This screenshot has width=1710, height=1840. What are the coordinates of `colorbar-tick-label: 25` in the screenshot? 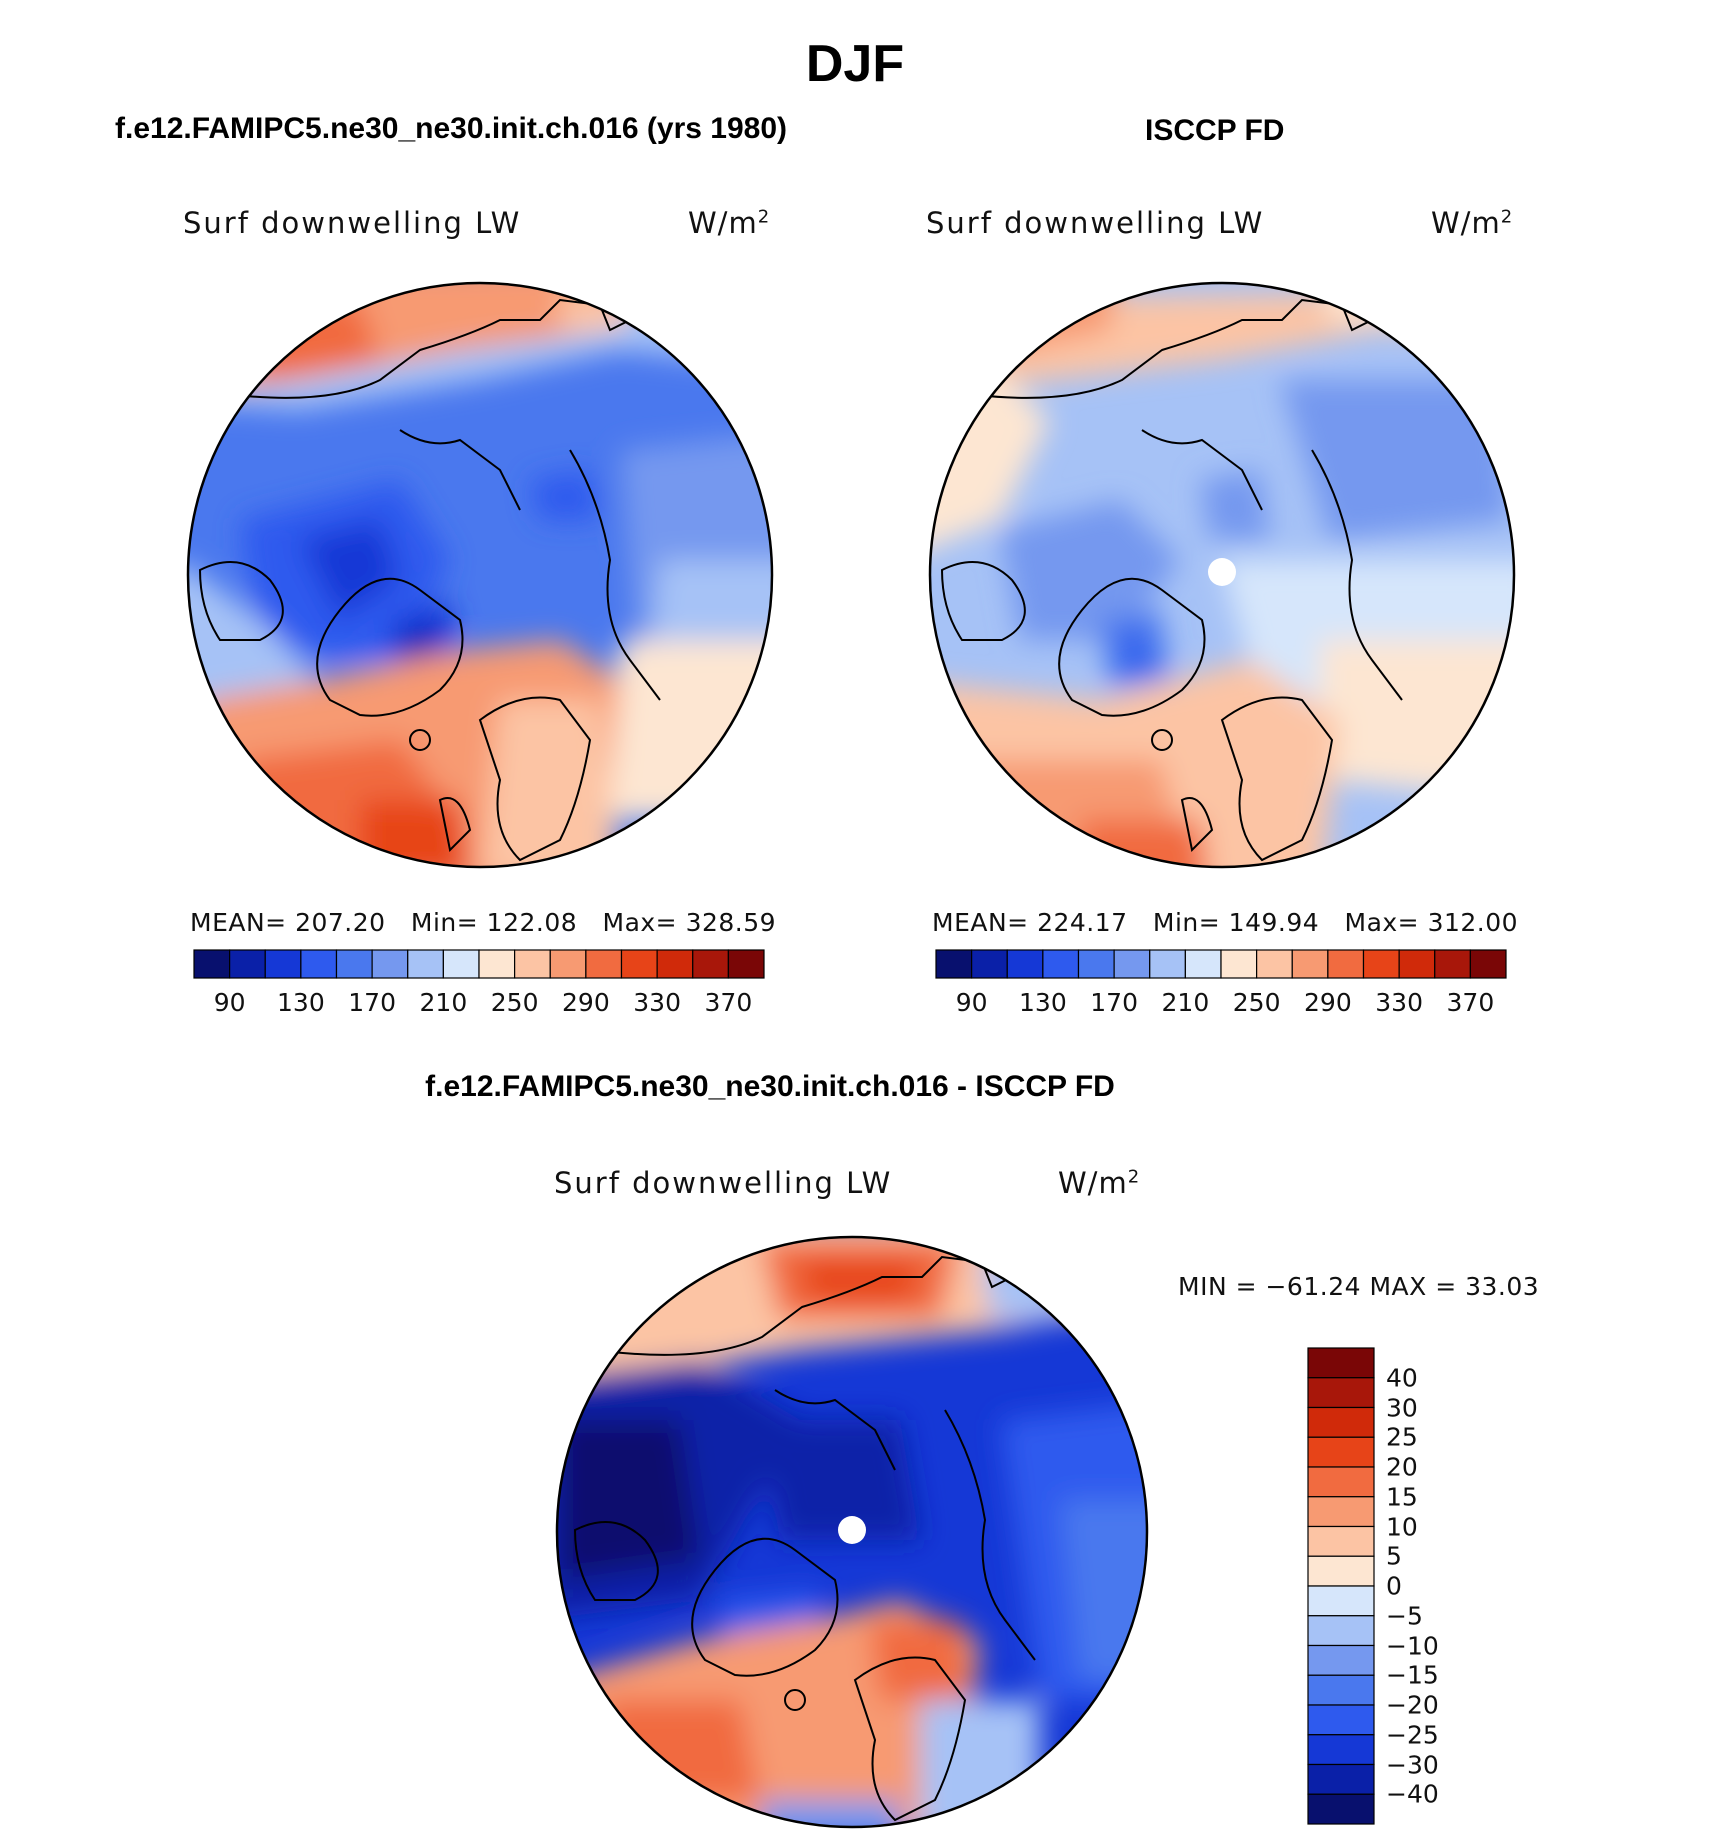 It's located at (1402, 1437).